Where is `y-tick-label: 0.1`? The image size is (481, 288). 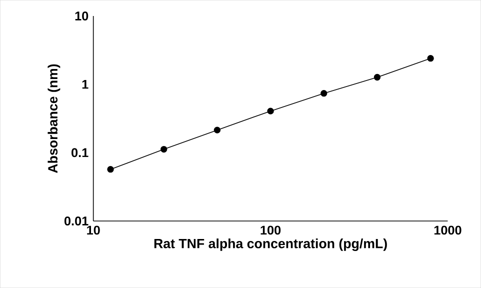 y-tick-label: 0.1 is located at coordinates (80, 153).